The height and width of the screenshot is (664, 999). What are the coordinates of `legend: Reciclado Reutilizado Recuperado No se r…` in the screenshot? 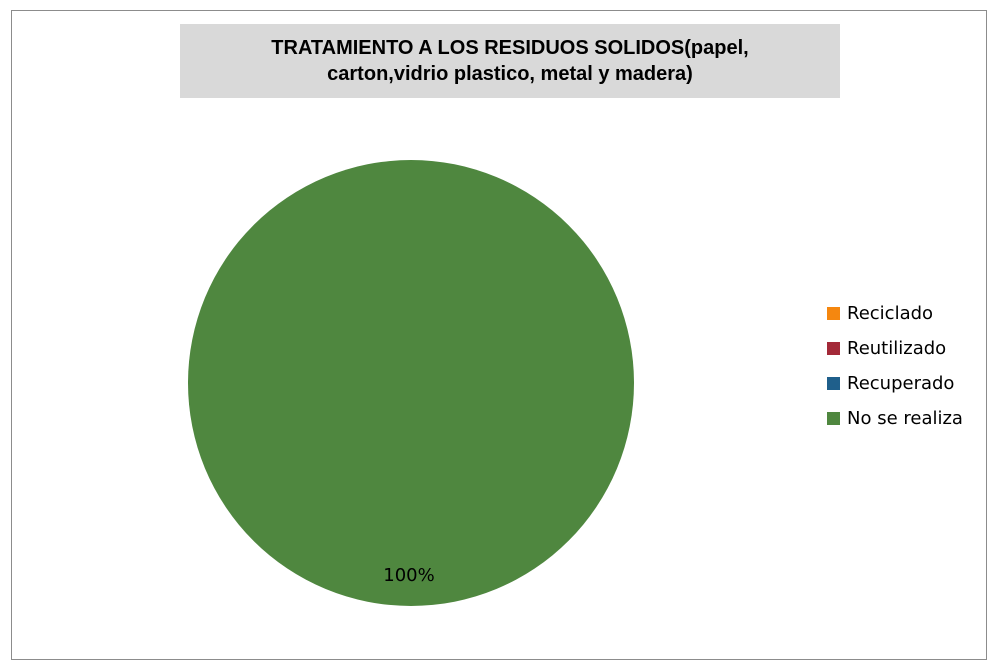 It's located at (895, 366).